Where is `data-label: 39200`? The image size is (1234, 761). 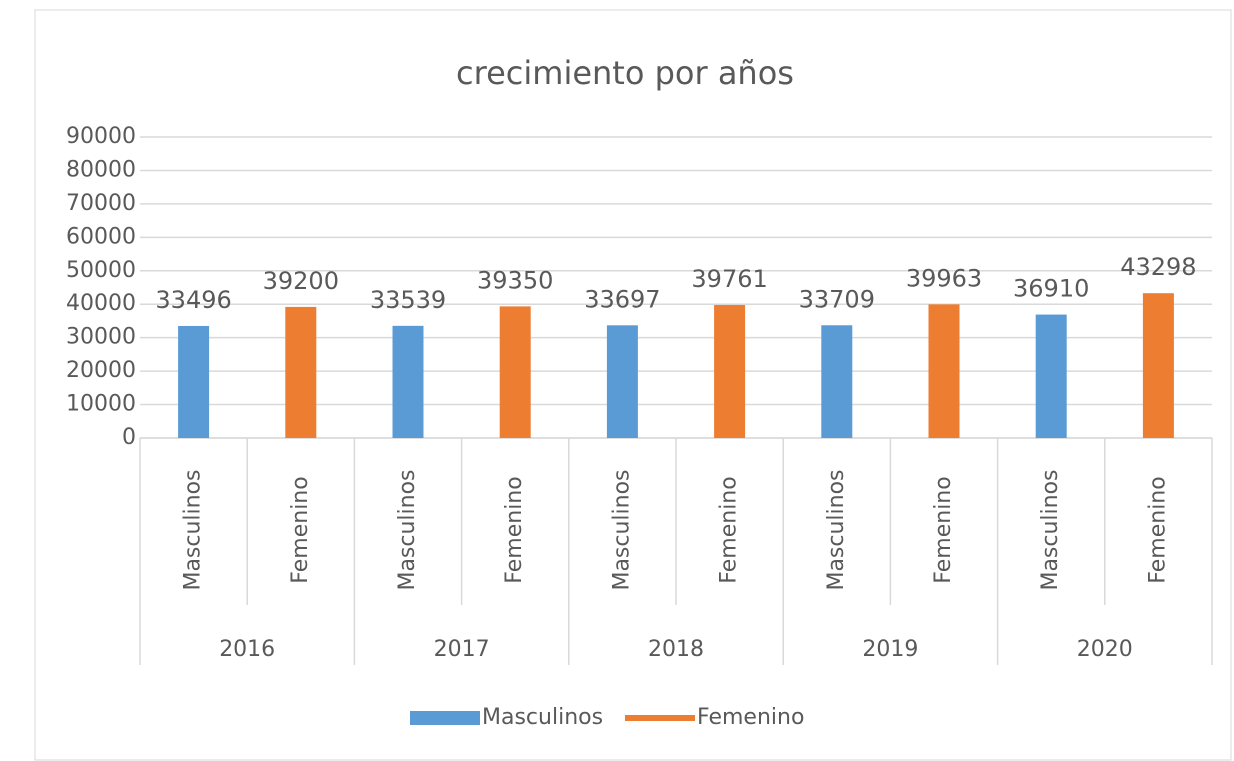 data-label: 39200 is located at coordinates (301, 281).